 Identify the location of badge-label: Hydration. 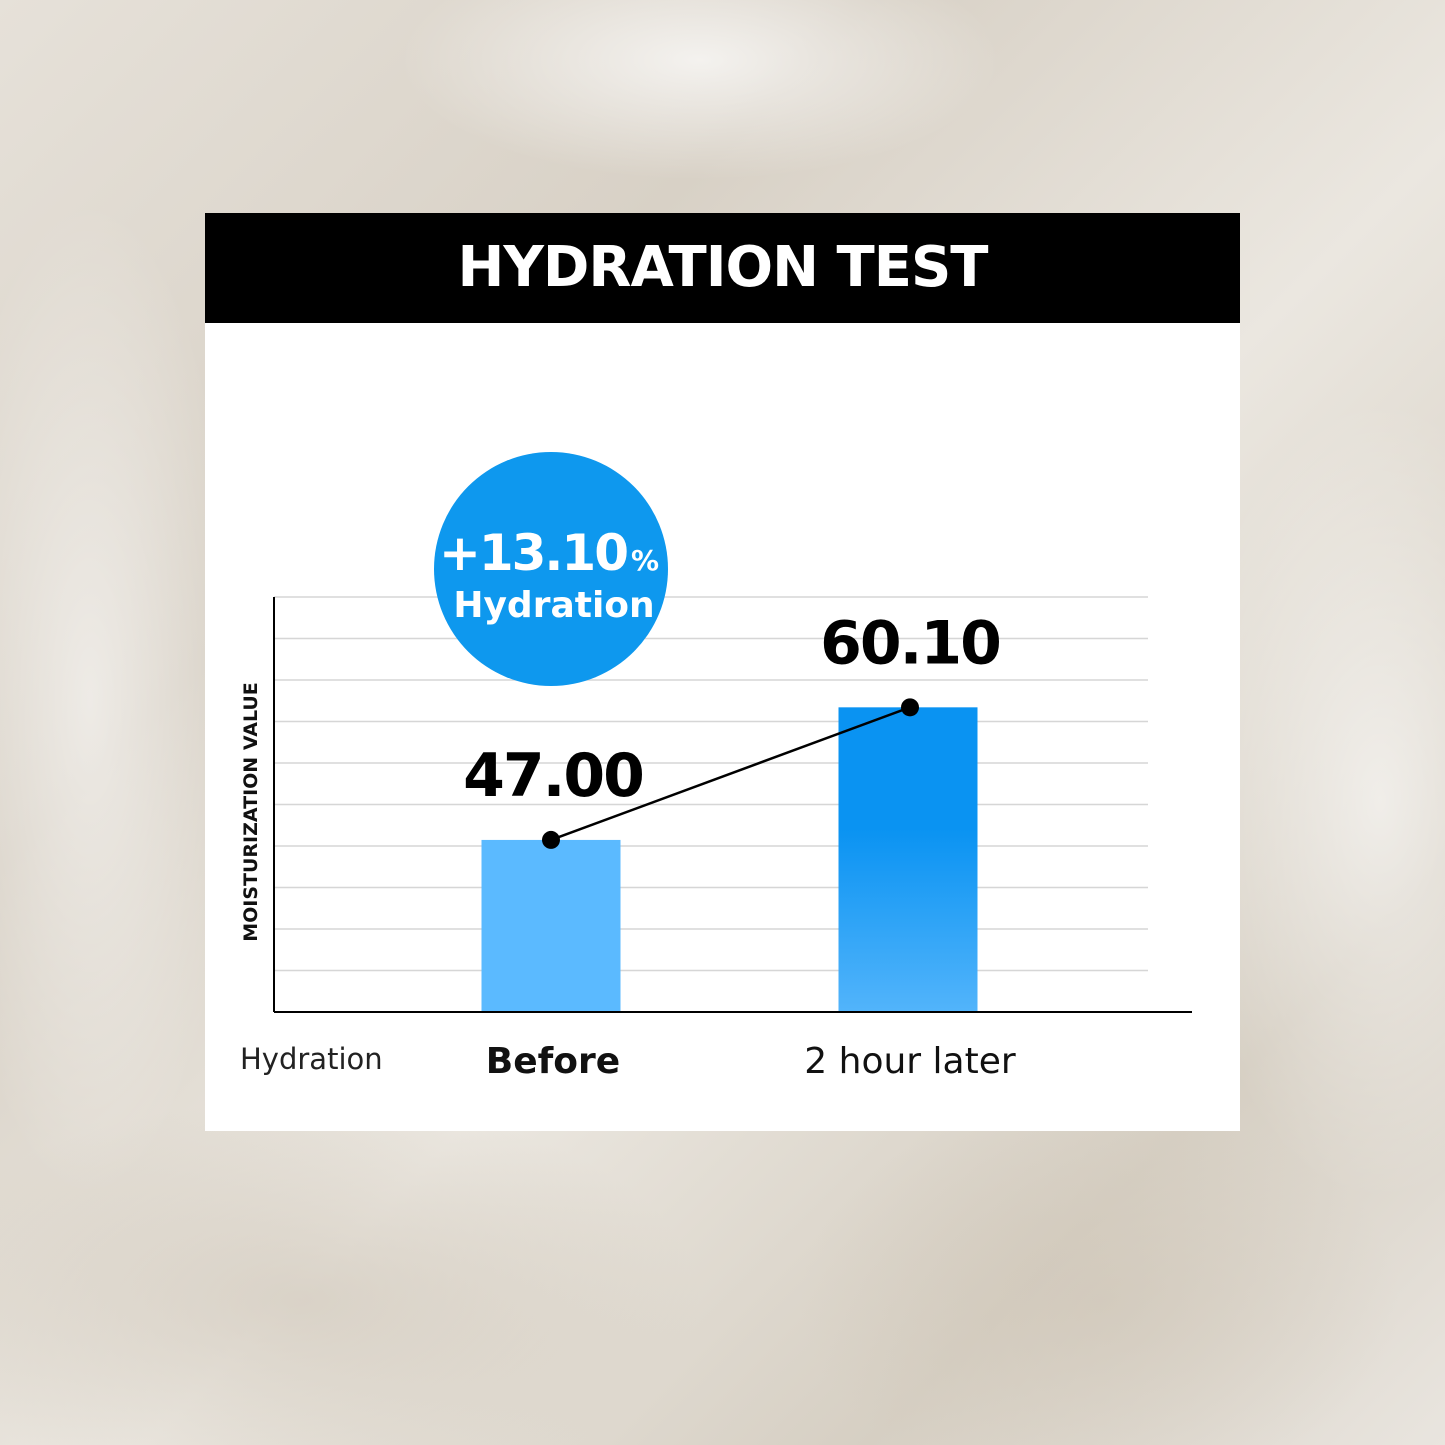
(553, 605).